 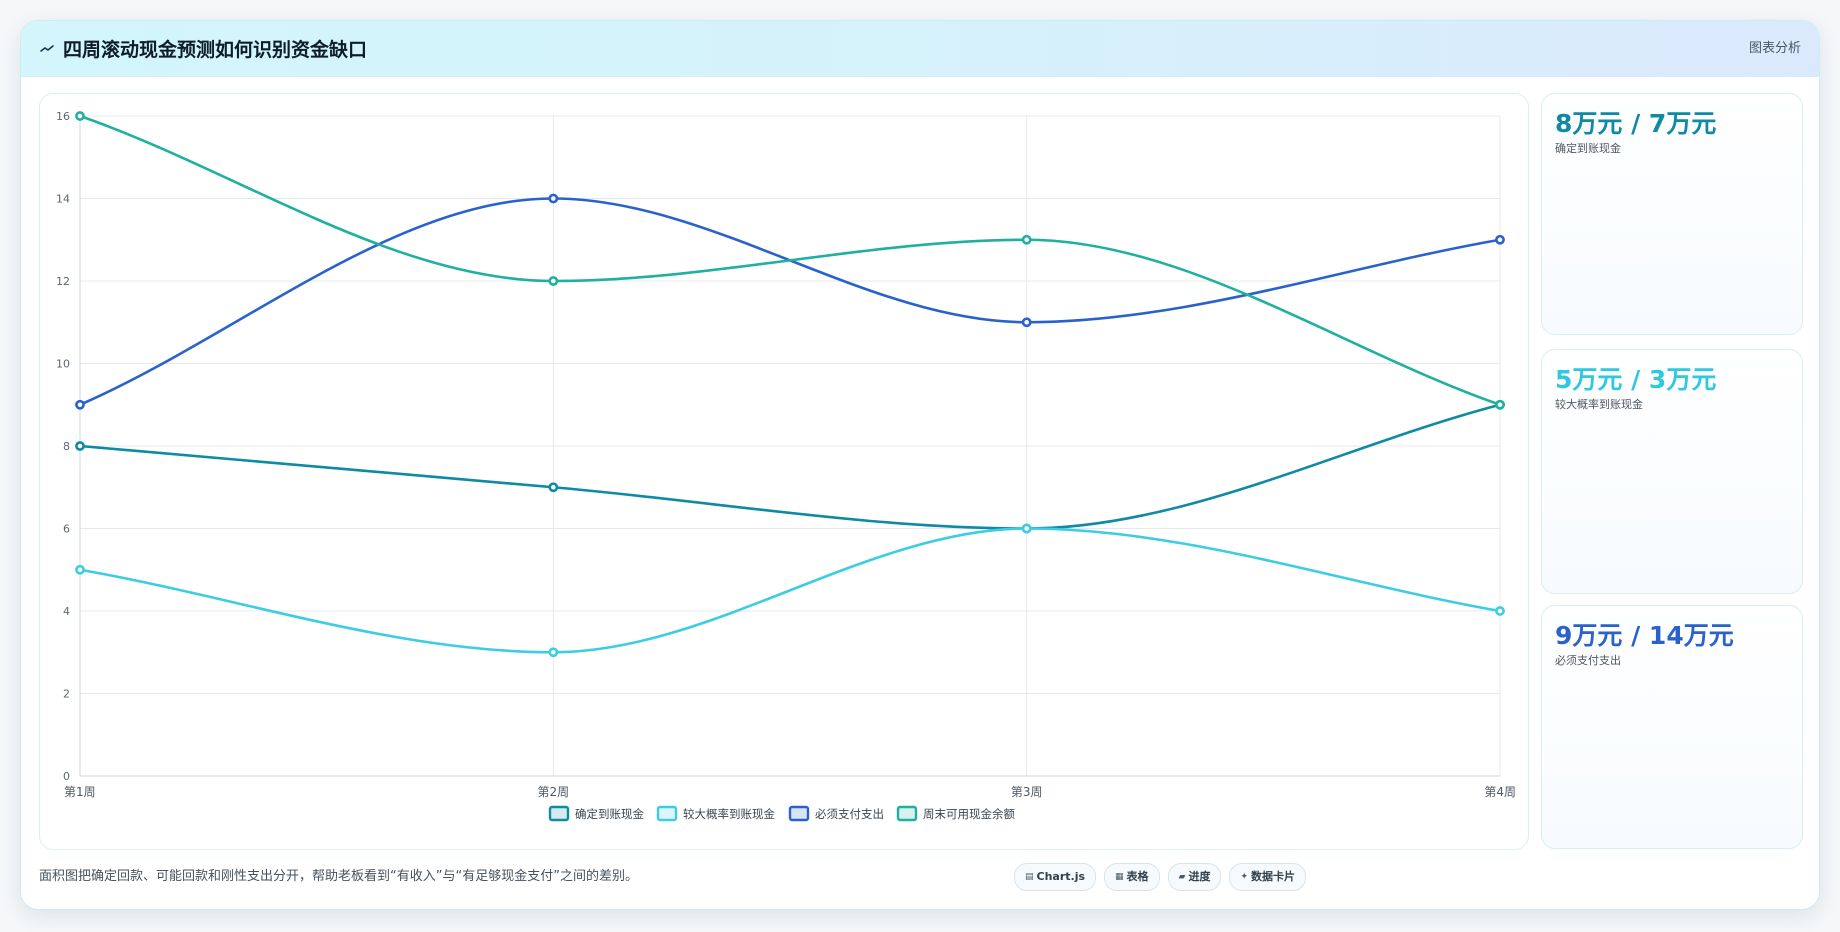 I want to click on y-tick-label: 14, so click(x=63, y=199).